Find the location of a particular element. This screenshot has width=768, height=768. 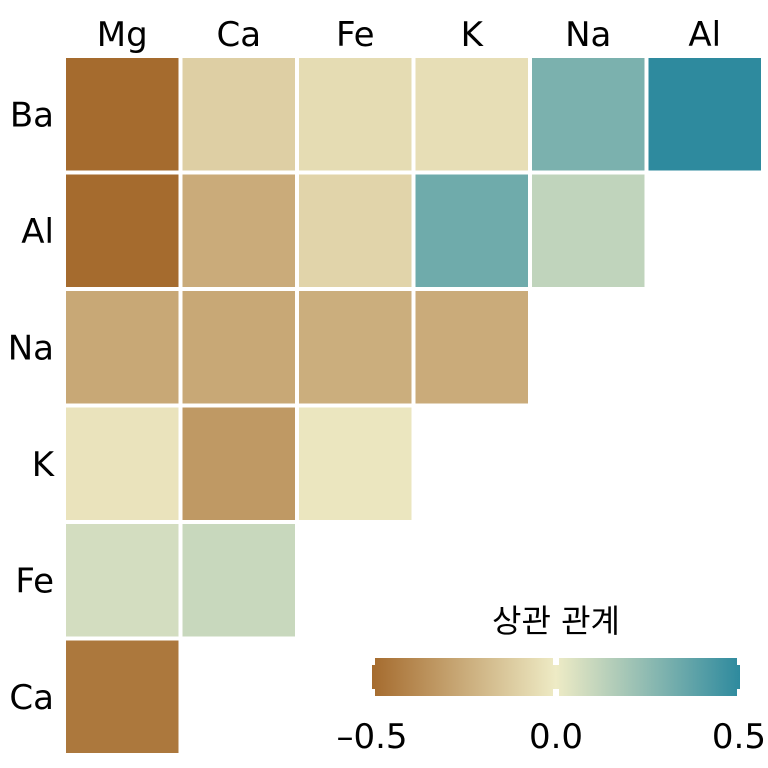

x-label-k: K is located at coordinates (473, 35).